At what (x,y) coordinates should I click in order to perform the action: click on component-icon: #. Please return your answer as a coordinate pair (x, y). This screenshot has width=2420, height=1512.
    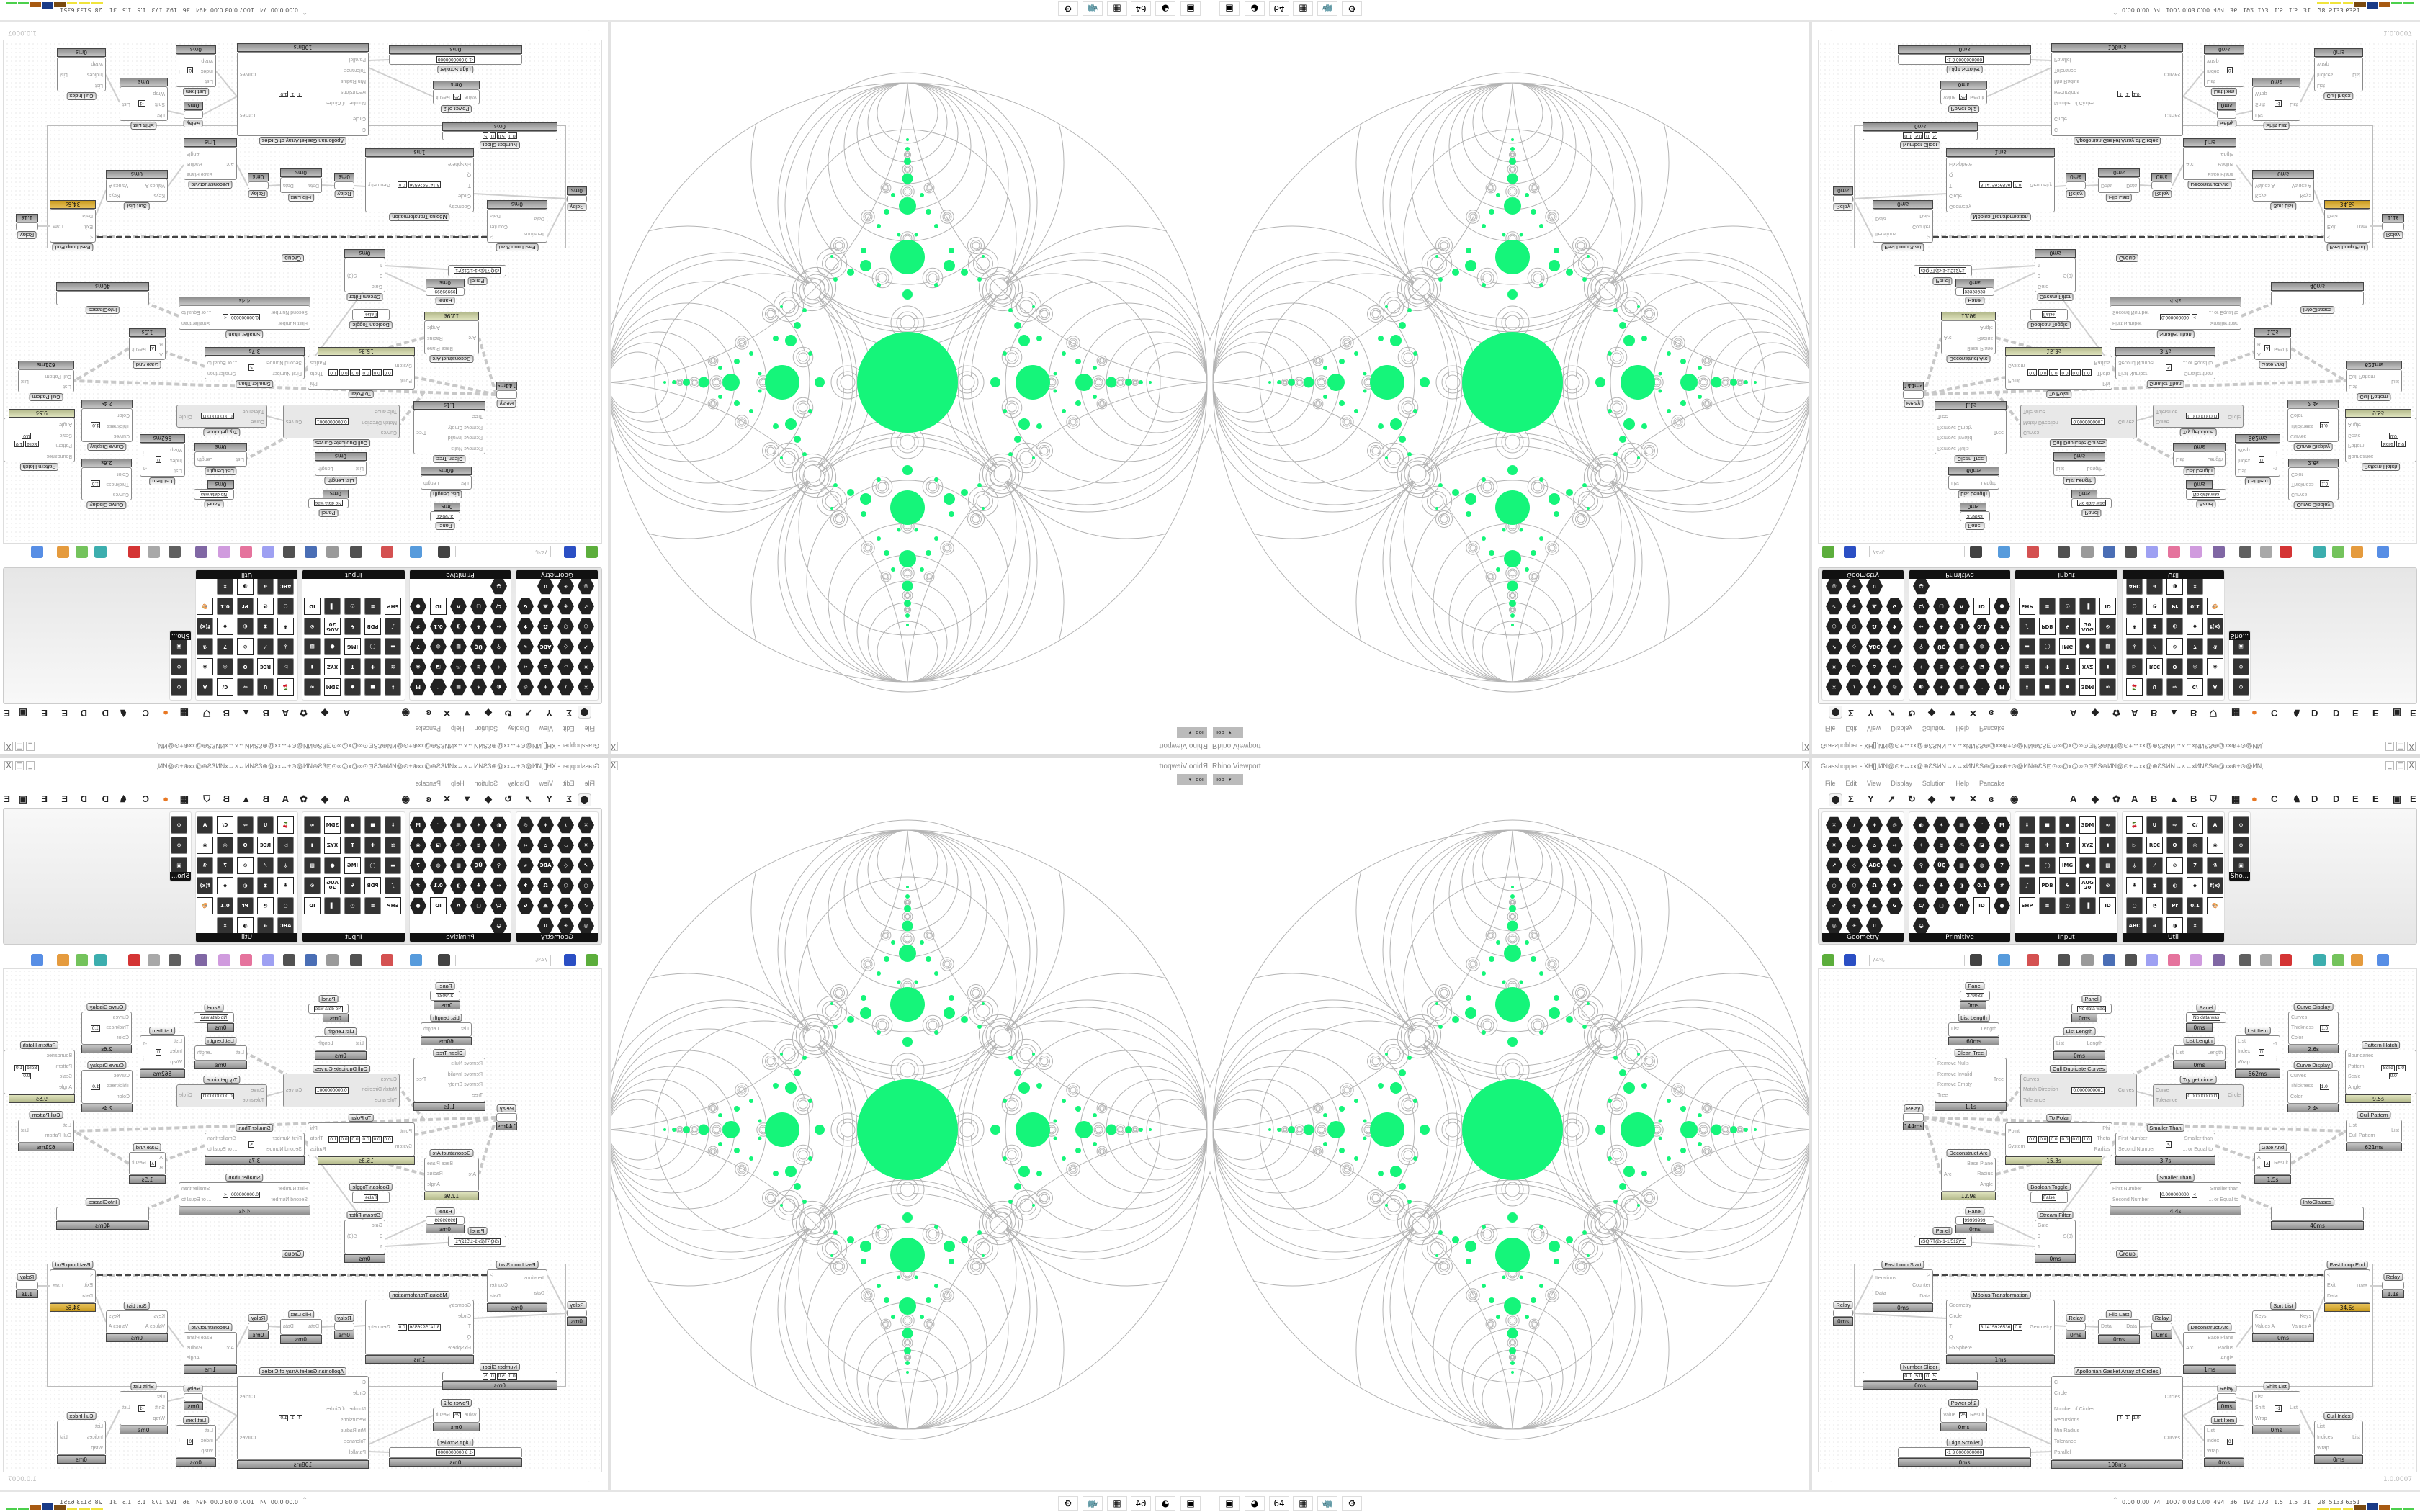
    Looking at the image, I should click on (418, 885).